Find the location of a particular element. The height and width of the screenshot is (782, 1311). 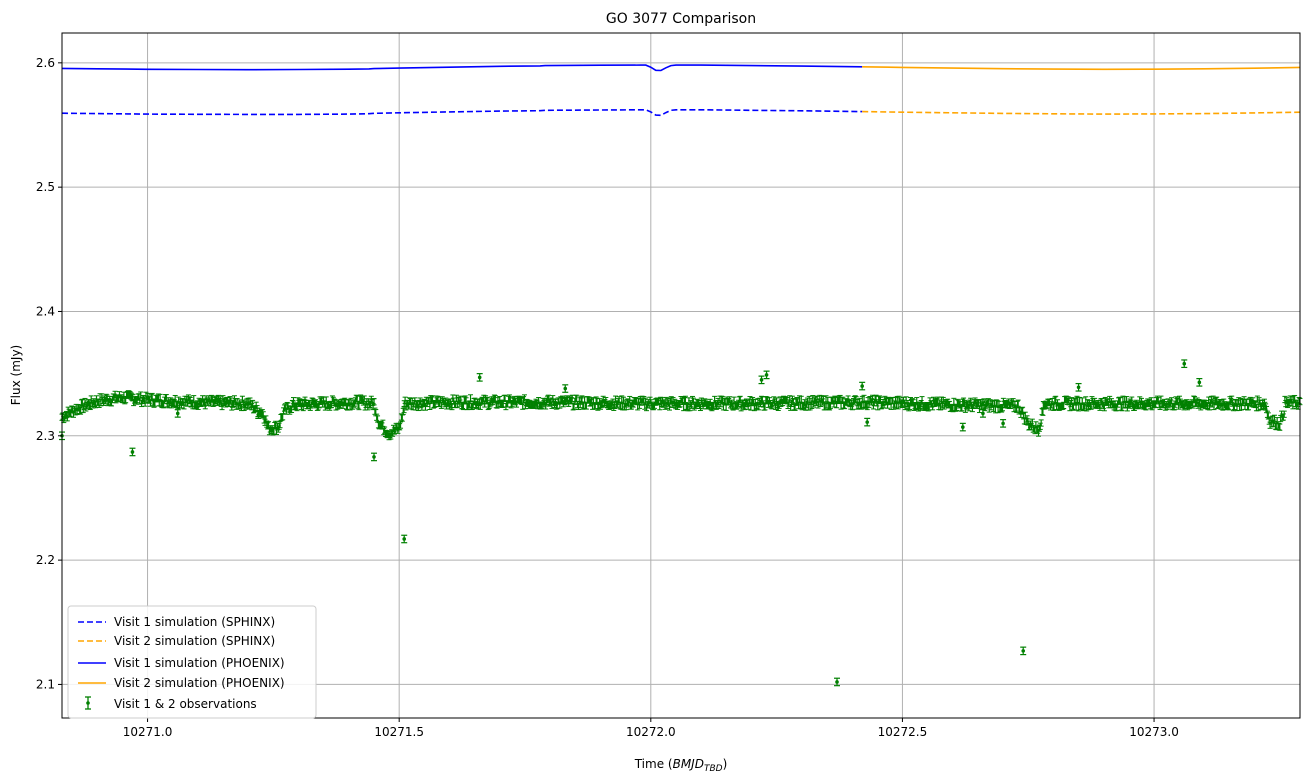

y-tick-label: 2.1 is located at coordinates (45, 684).